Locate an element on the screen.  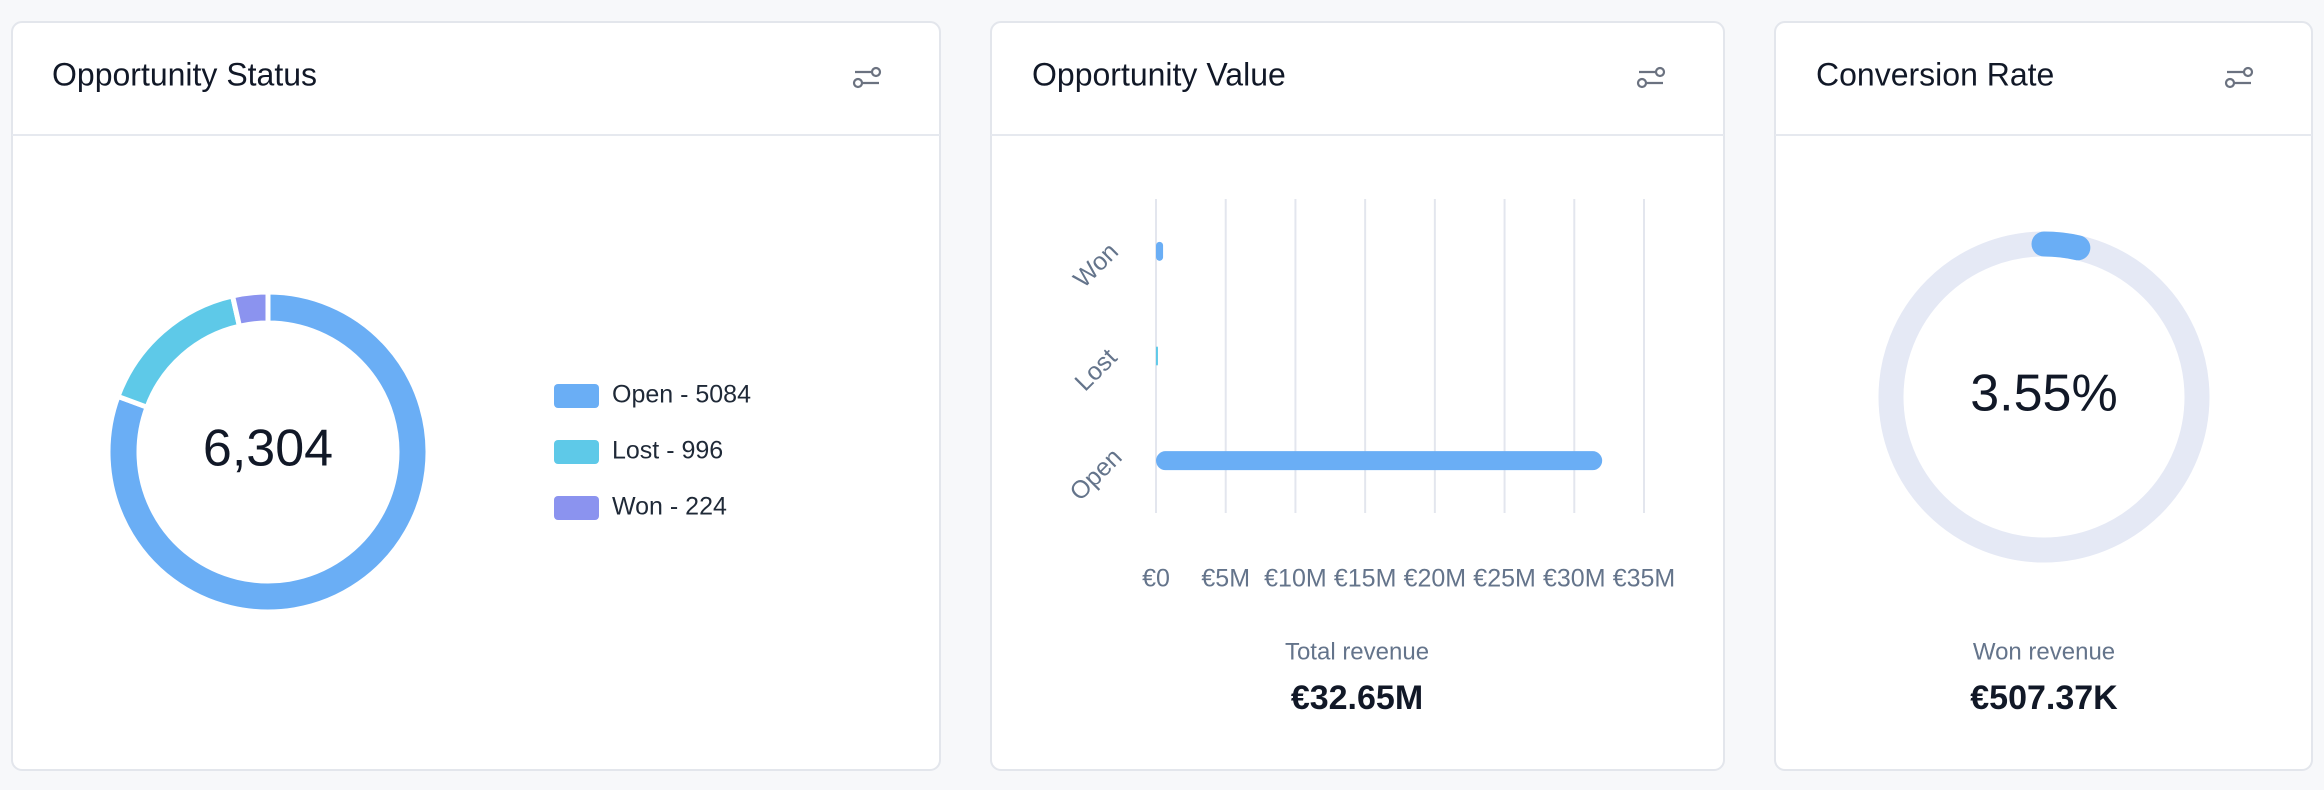
card-title: Opportunity Value is located at coordinates (1159, 74).